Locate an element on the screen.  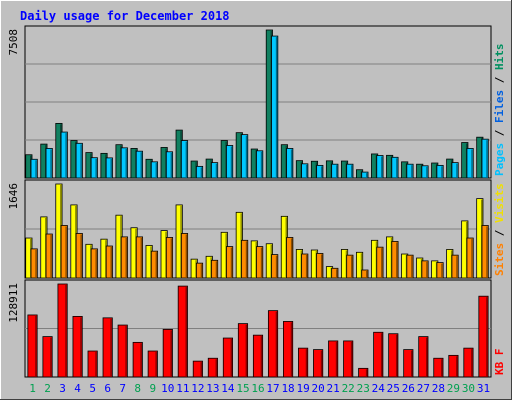
bar-sites-1-shade is located at coordinates (36, 263).